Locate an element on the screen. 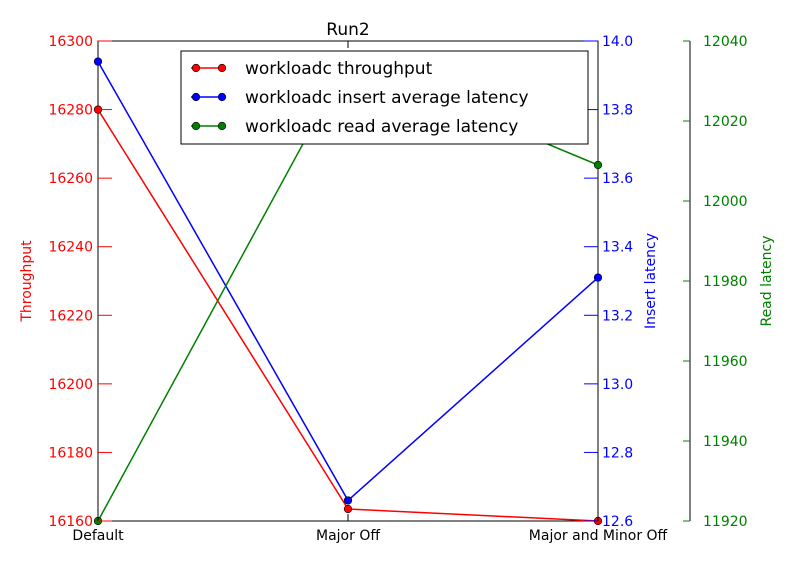  far-right-tick-label: 11960 is located at coordinates (725, 362).